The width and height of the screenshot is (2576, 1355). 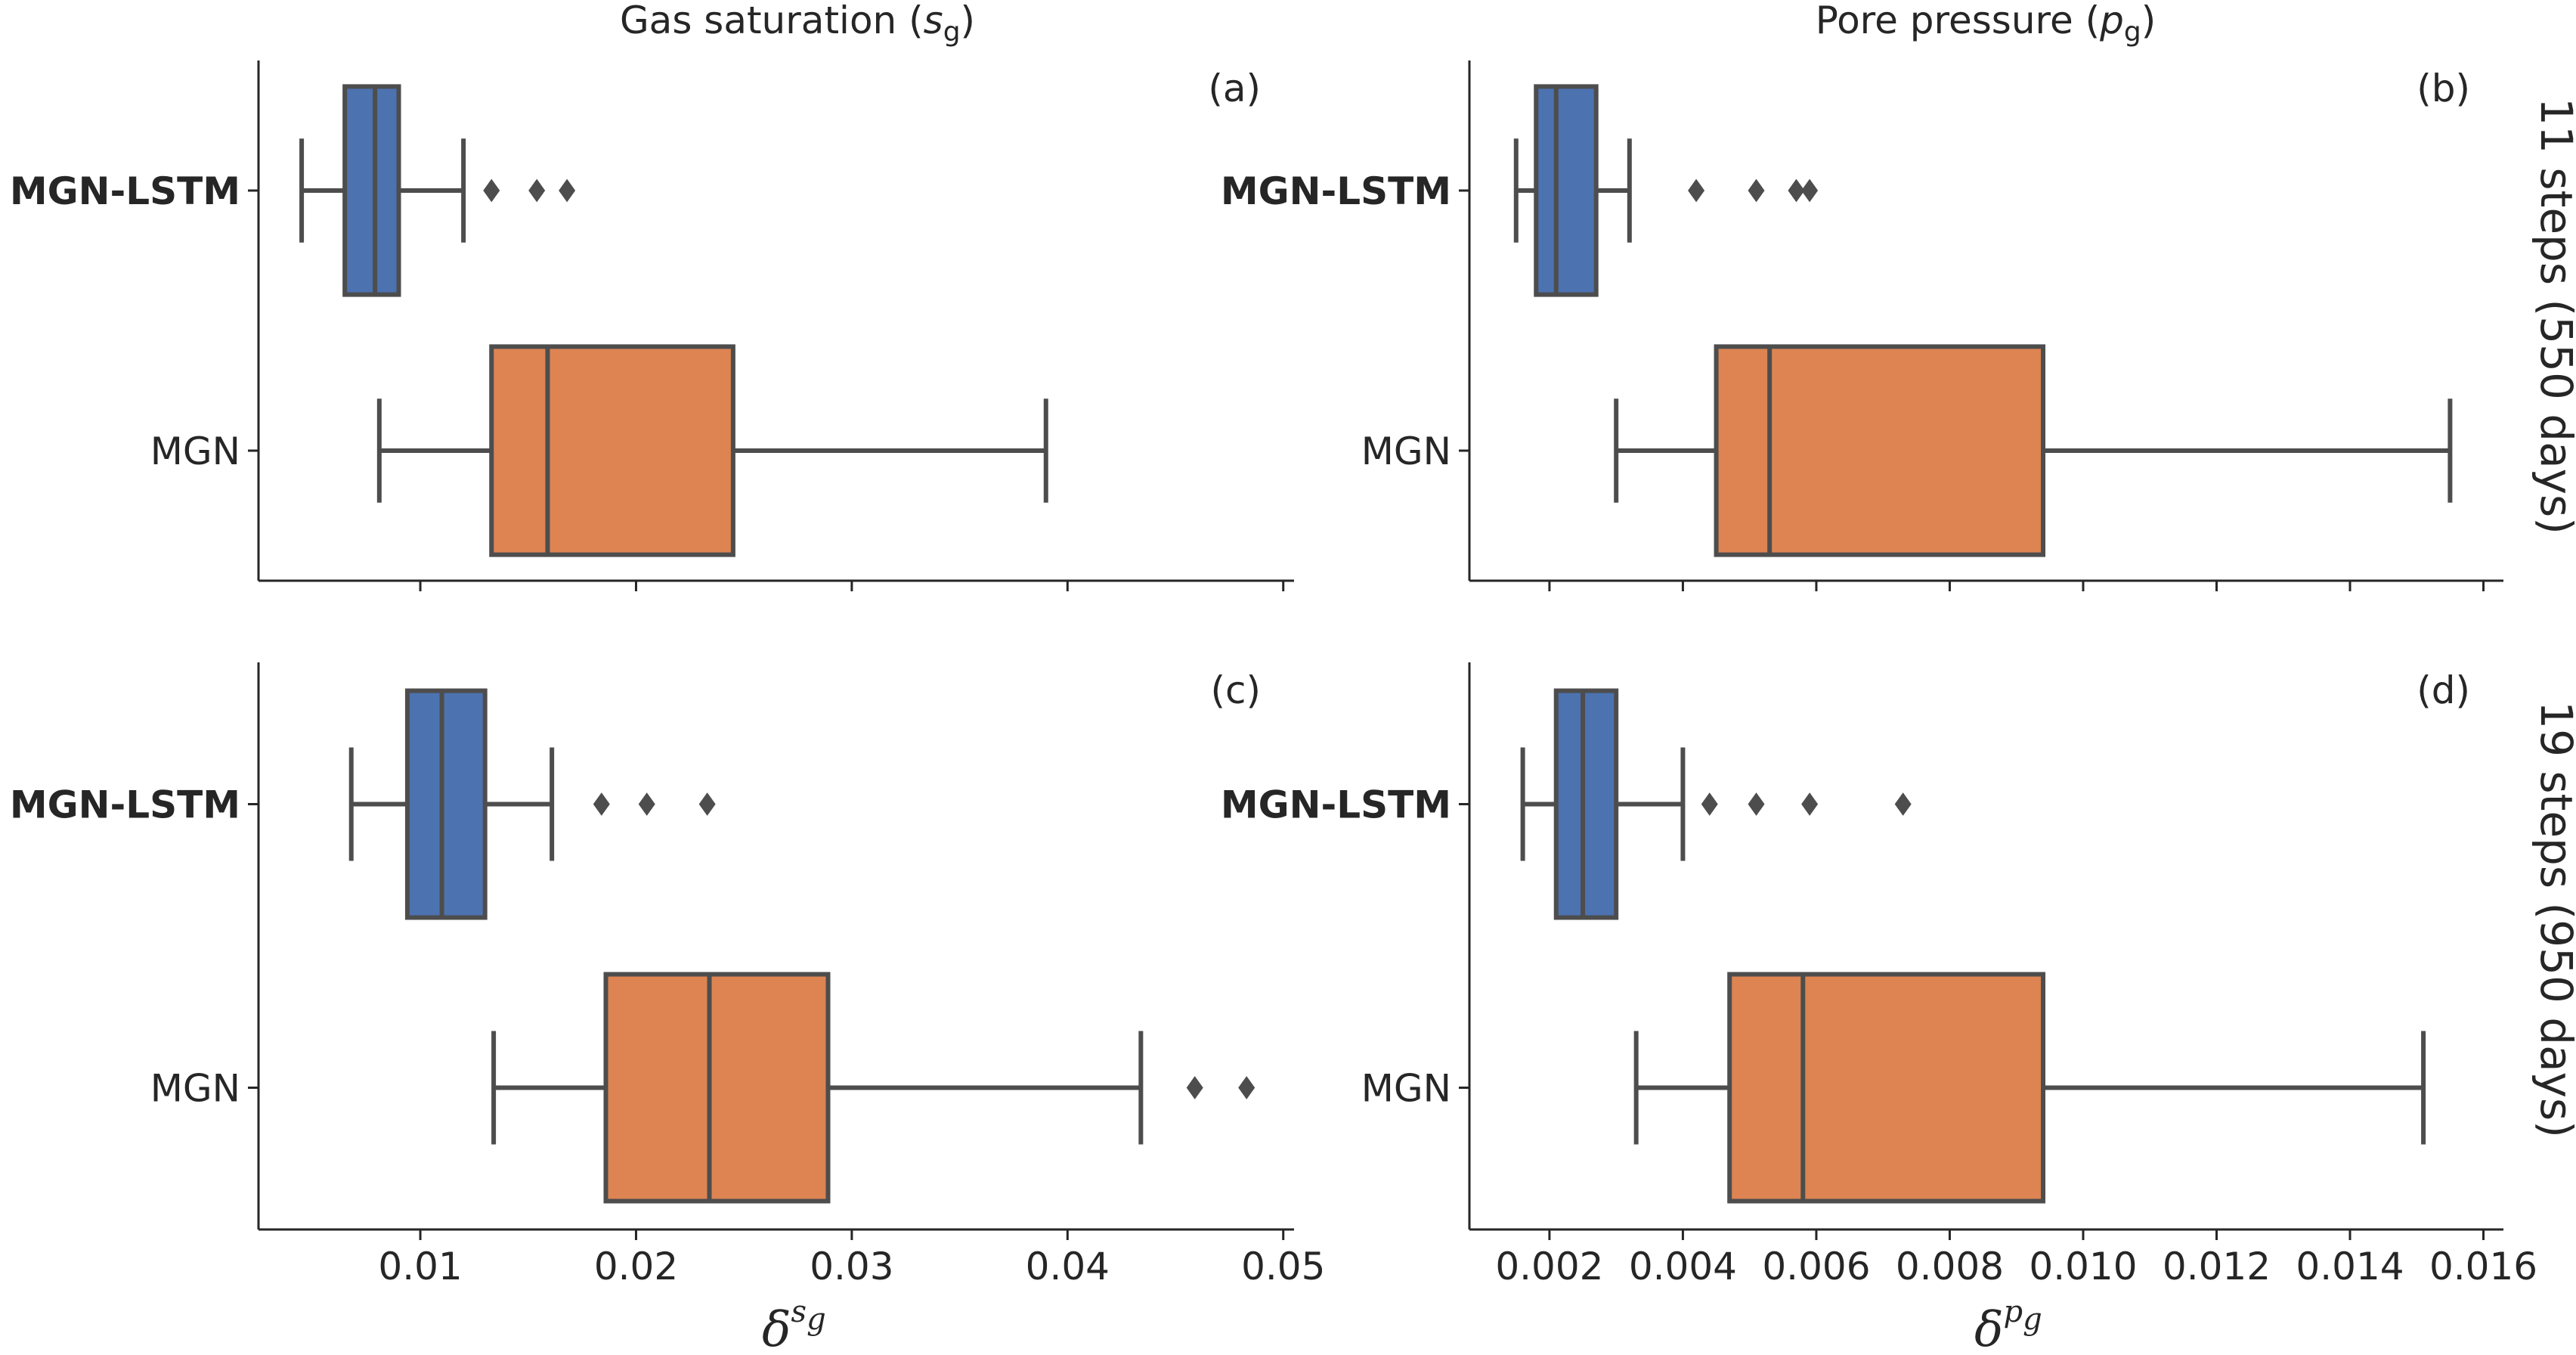 What do you see at coordinates (2553, 317) in the screenshot?
I see `row-title-top: 11 steps (550 days)` at bounding box center [2553, 317].